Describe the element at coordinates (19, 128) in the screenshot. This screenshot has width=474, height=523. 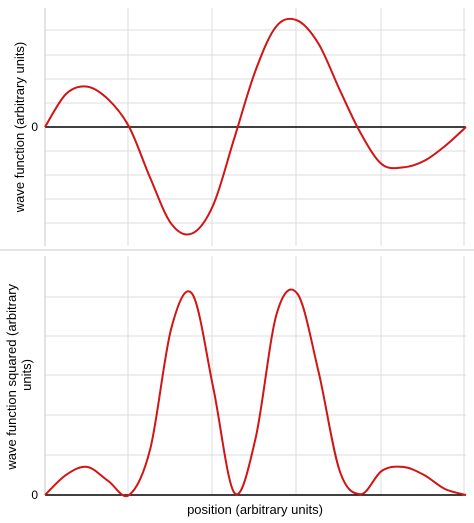
I see `y-axis-label-top: wave function (arbitrary units)` at that location.